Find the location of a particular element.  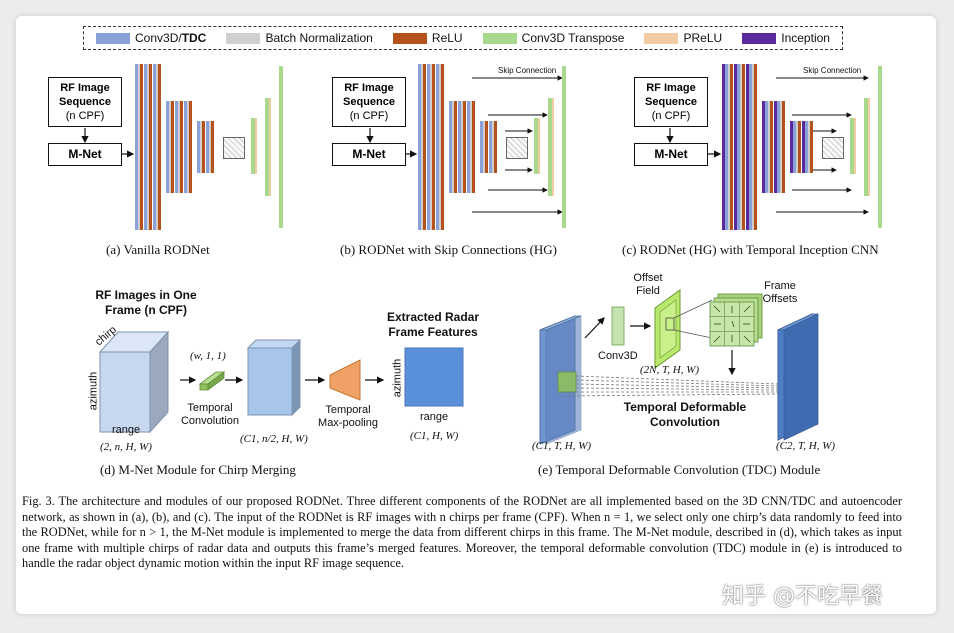

offset-field-label: Offset Field is located at coordinates (648, 284).